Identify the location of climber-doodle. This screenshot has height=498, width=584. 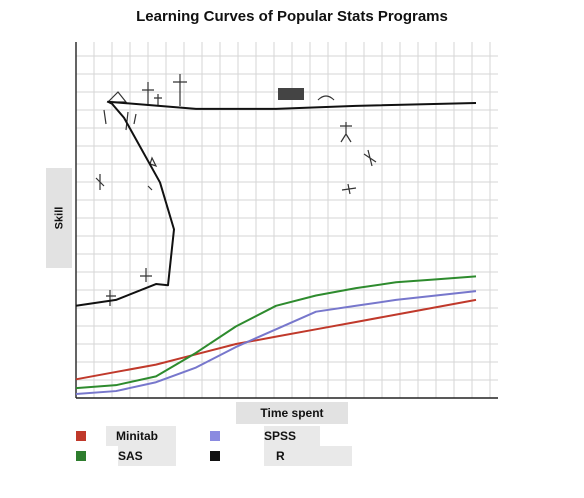
(129, 287).